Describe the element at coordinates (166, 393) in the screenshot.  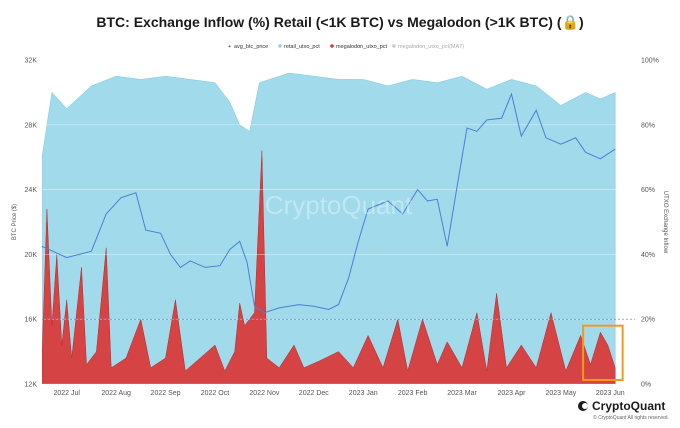
I see `x-tick-label: 2022 Sep` at that location.